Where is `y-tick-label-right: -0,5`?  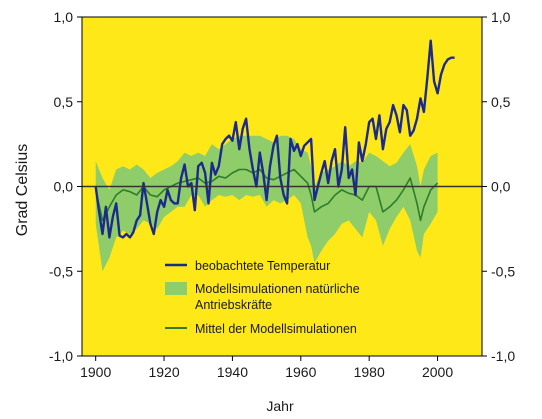 y-tick-label-right: -0,5 is located at coordinates (503, 271).